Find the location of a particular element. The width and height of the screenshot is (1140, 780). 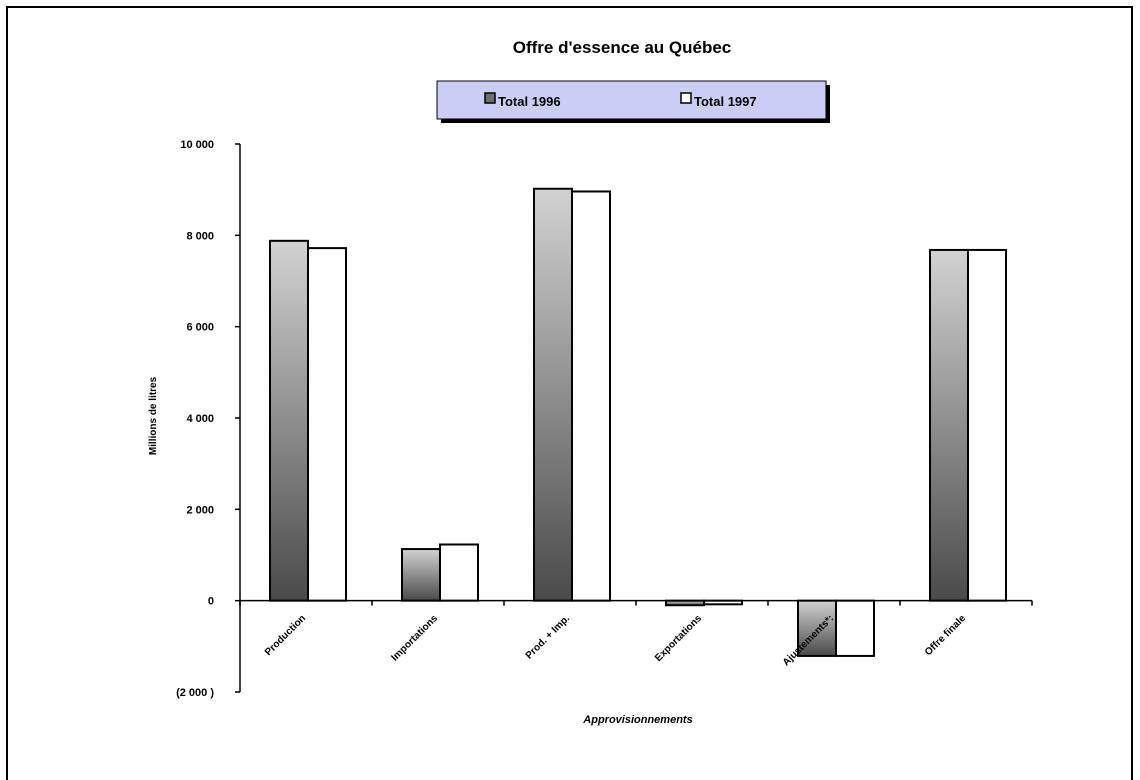

x-tick-label: Importations is located at coordinates (415, 638).